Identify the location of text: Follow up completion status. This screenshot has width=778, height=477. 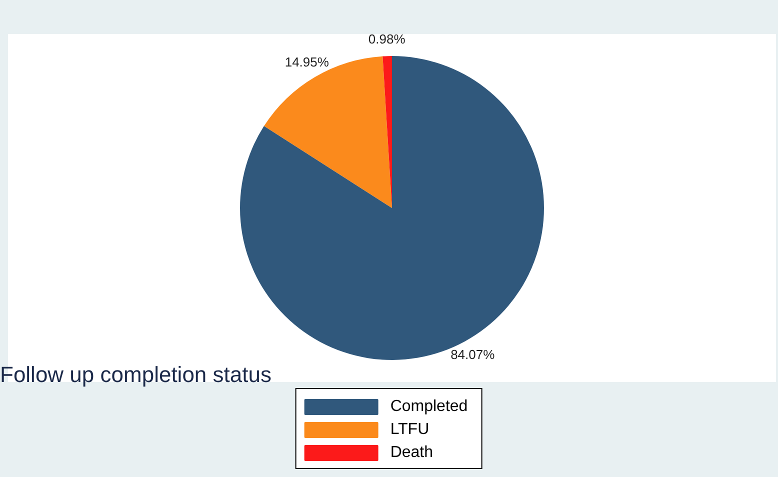
(136, 375).